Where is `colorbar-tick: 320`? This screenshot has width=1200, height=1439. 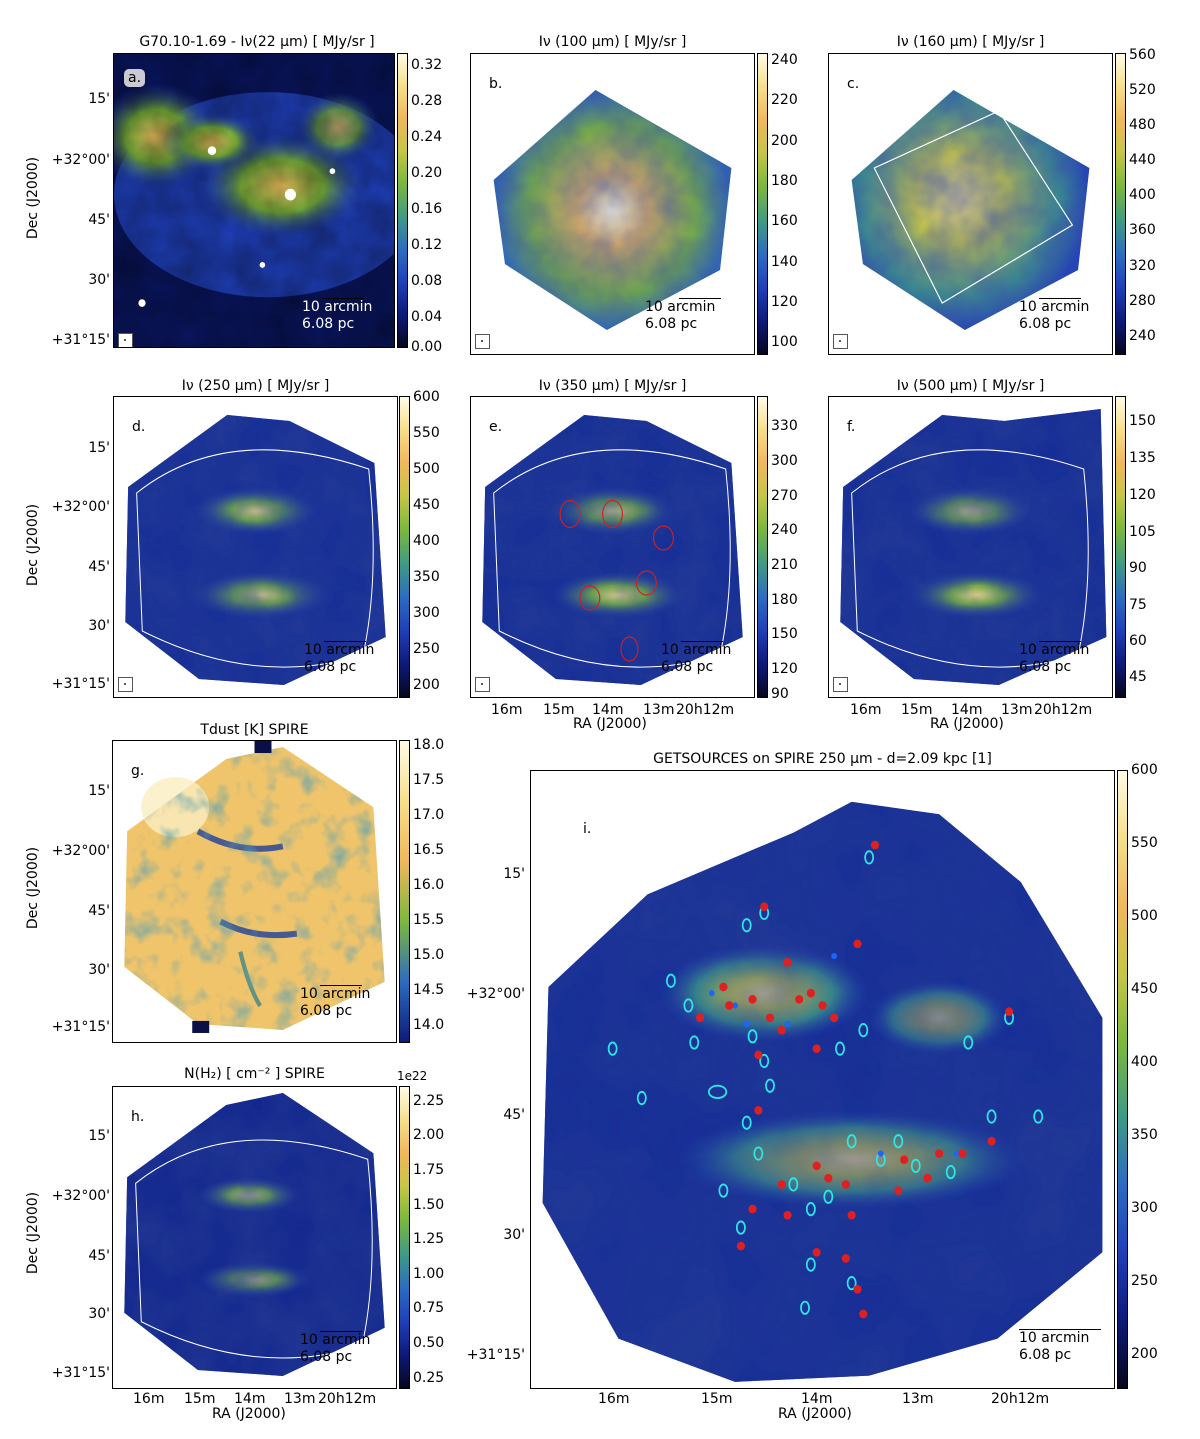 colorbar-tick: 320 is located at coordinates (1142, 266).